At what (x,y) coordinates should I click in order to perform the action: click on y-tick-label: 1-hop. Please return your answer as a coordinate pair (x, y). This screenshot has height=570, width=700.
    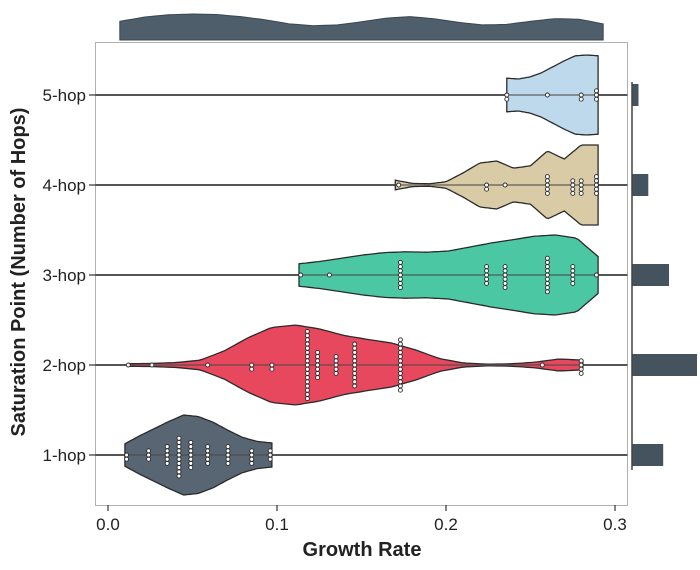
    Looking at the image, I should click on (64, 455).